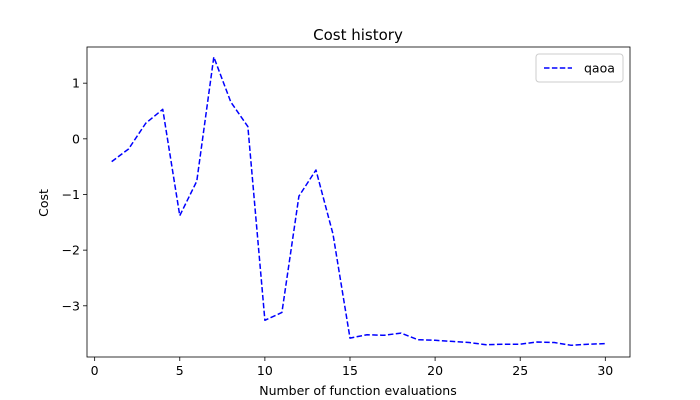 Image resolution: width=700 pixels, height=400 pixels. What do you see at coordinates (599, 68) in the screenshot?
I see `legend-label-qaoa: qaoa` at bounding box center [599, 68].